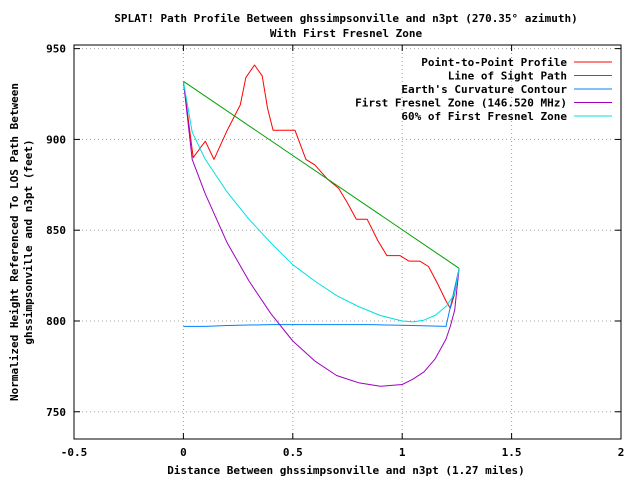 This screenshot has width=640, height=480. Describe the element at coordinates (56, 321) in the screenshot. I see `y-tick-label: 800` at that location.